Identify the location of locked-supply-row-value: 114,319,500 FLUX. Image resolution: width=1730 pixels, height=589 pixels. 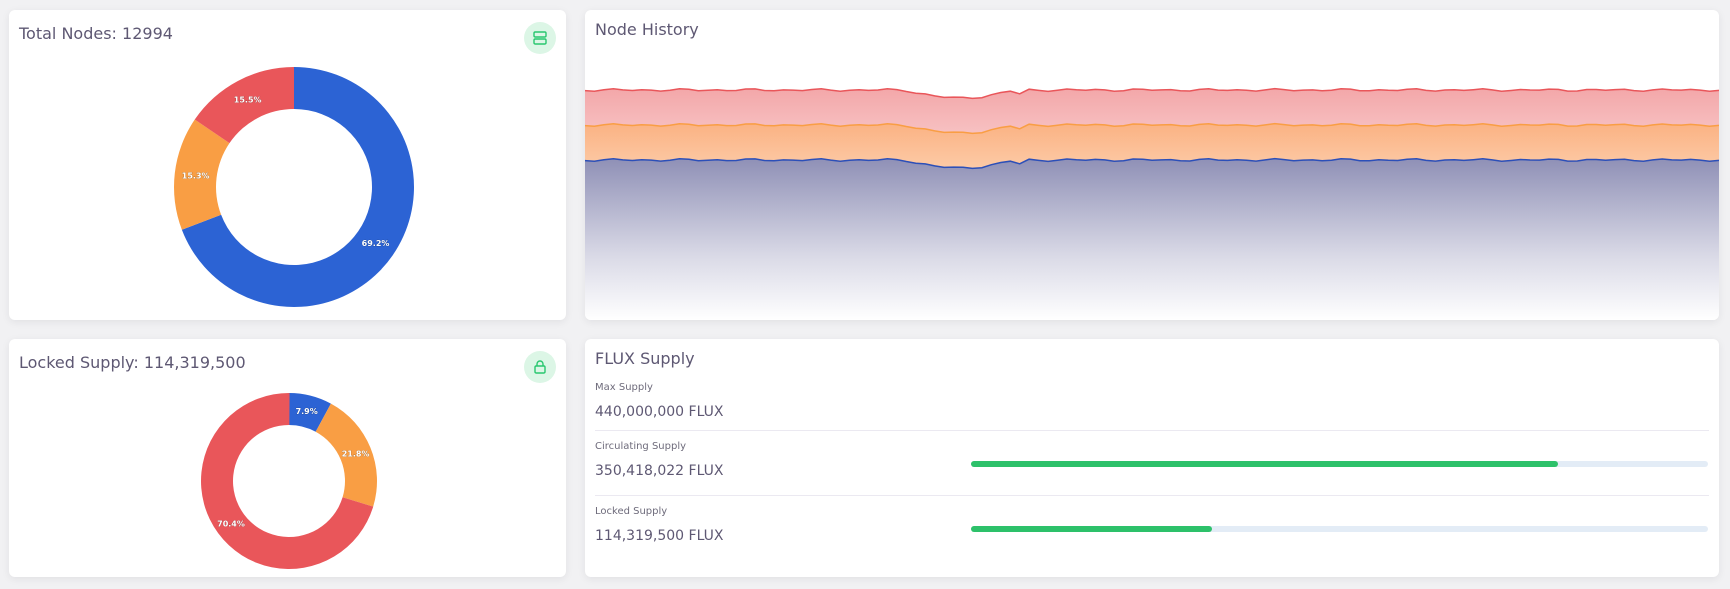
(659, 536).